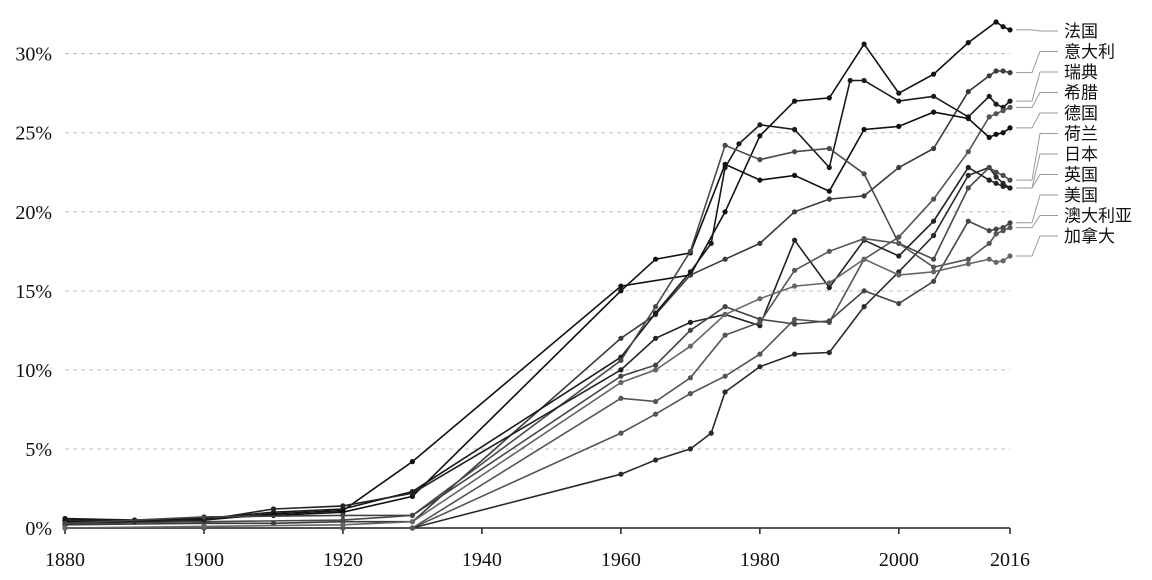  What do you see at coordinates (1081, 176) in the screenshot?
I see `legend-label: 英国` at bounding box center [1081, 176].